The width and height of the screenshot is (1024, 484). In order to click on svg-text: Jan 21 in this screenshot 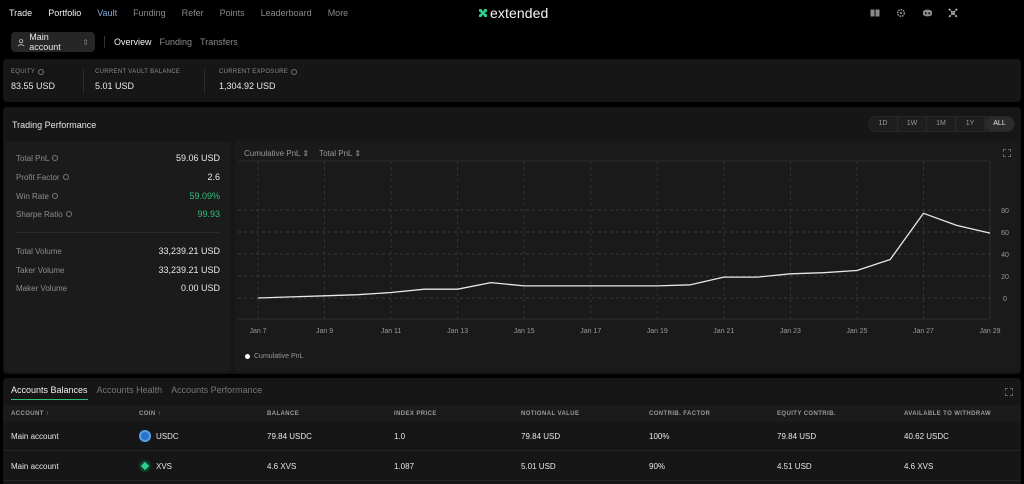, I will do `click(723, 331)`.